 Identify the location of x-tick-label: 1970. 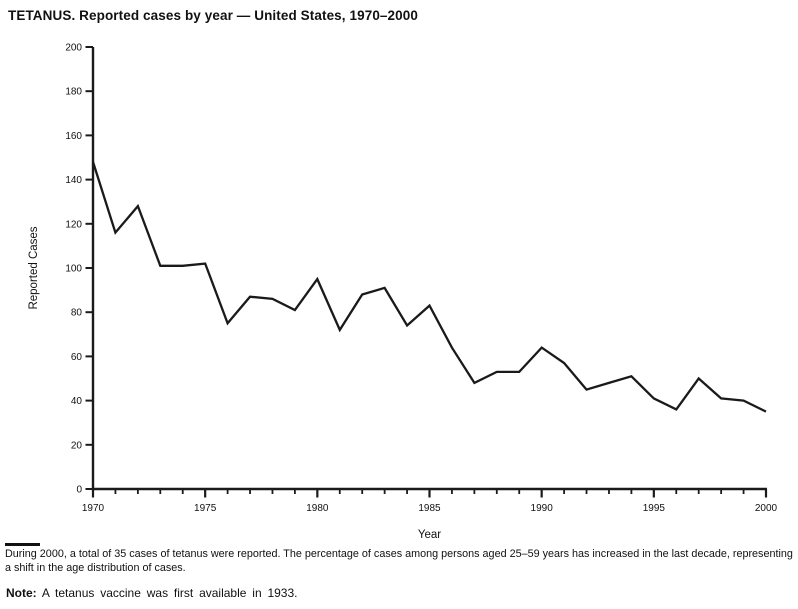
(93, 508).